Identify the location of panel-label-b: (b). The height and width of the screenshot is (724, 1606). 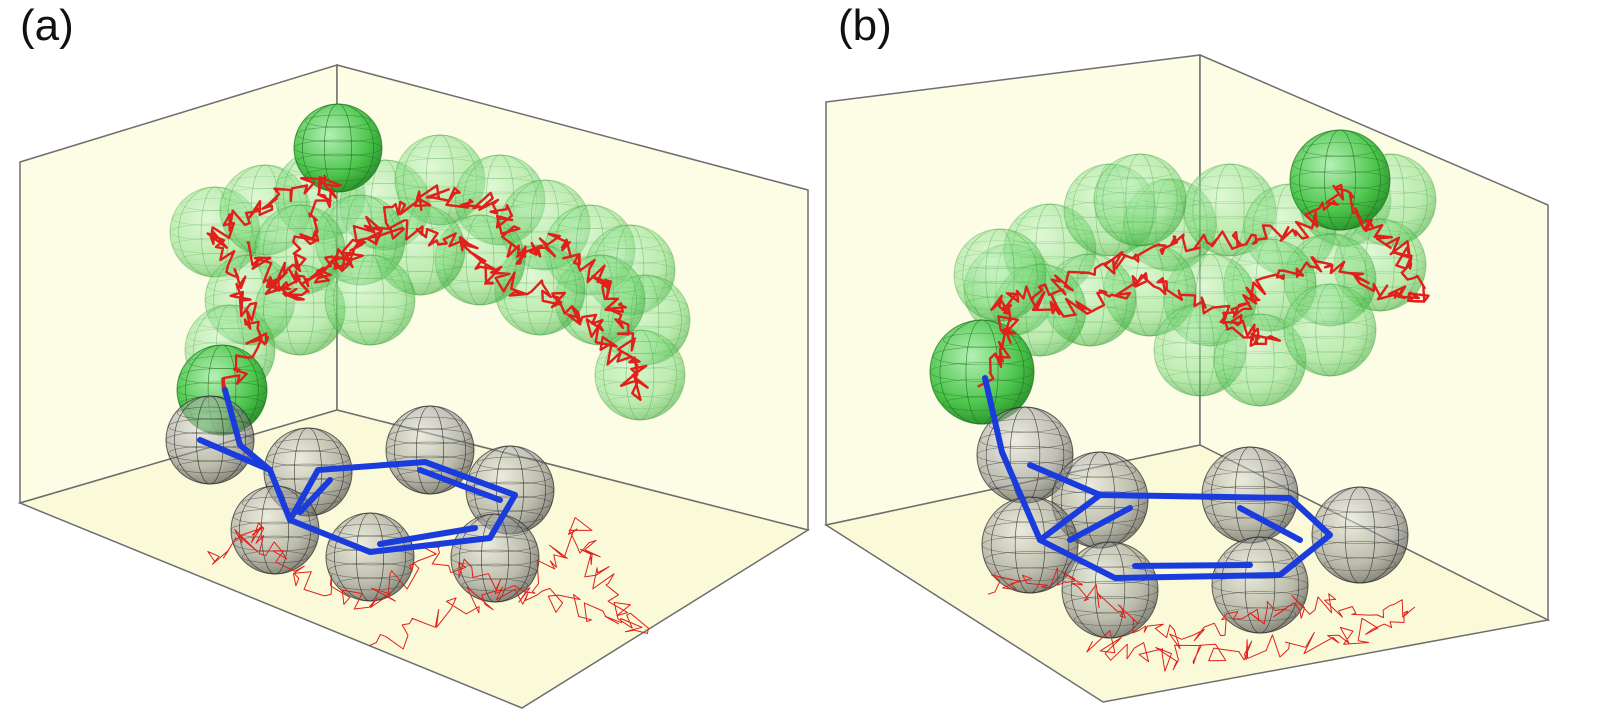
(865, 25).